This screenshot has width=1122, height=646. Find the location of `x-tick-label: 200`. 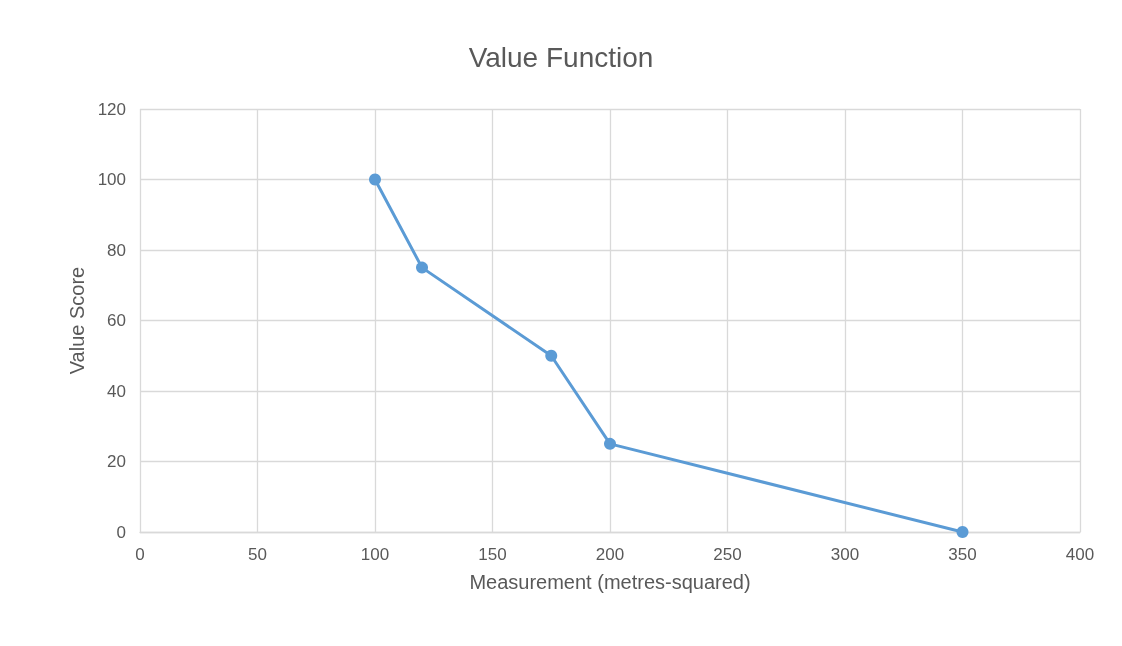

x-tick-label: 200 is located at coordinates (610, 554).